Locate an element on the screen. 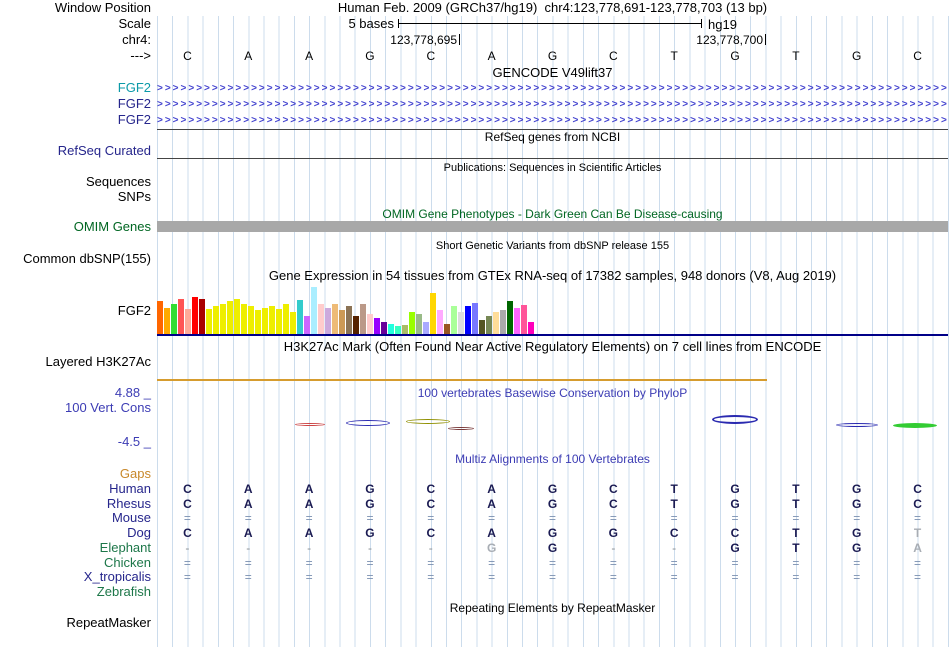 The image size is (950, 647). coordinate-tick-right is located at coordinates (765, 39).